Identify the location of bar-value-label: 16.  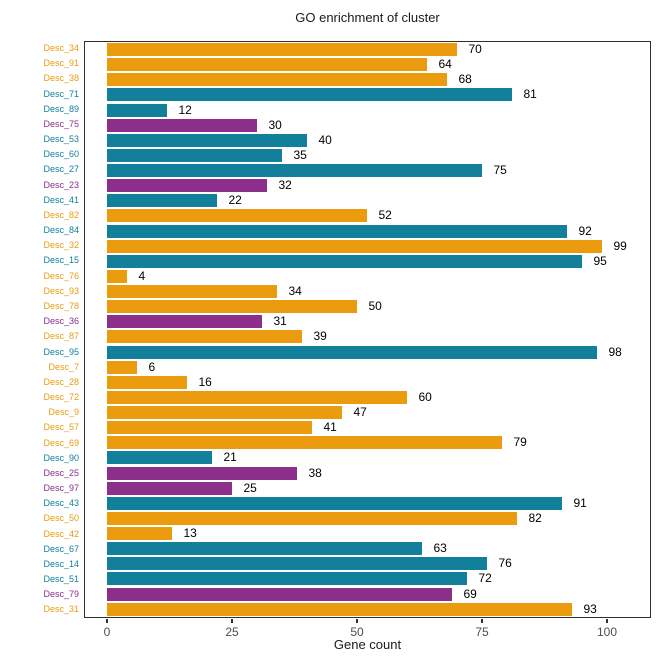
(205, 381).